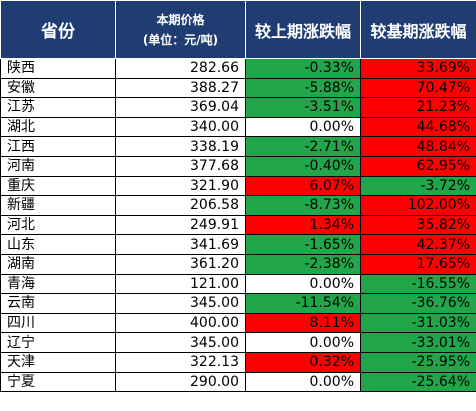 The width and height of the screenshot is (476, 411). What do you see at coordinates (180, 146) in the screenshot?
I see `price-cell: 338.19` at bounding box center [180, 146].